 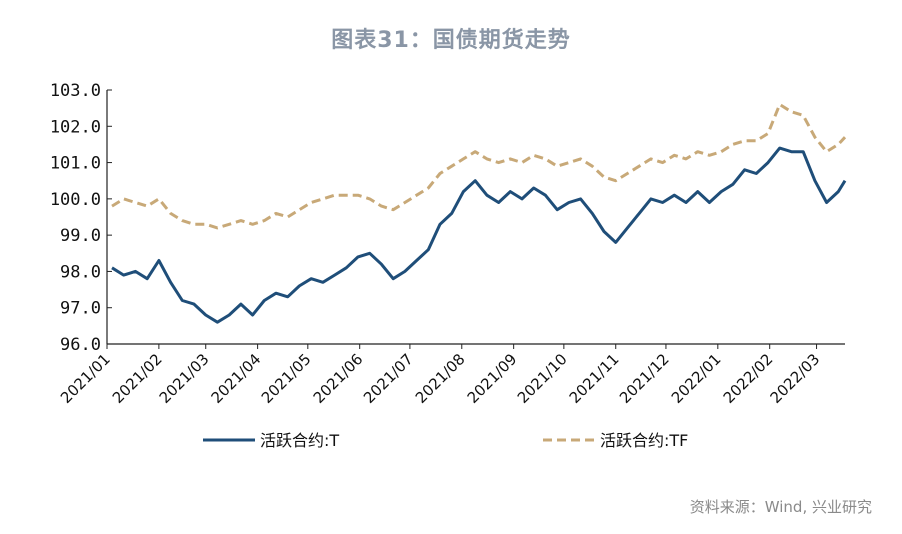 I want to click on x-tick-label: 2021/06, so click(x=338, y=378).